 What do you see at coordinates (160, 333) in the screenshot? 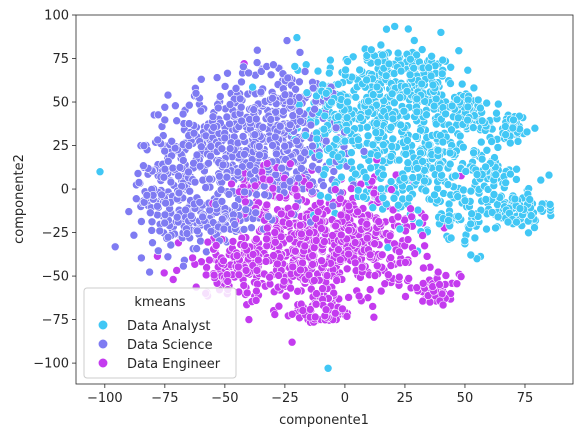
I see `legend-box` at bounding box center [160, 333].